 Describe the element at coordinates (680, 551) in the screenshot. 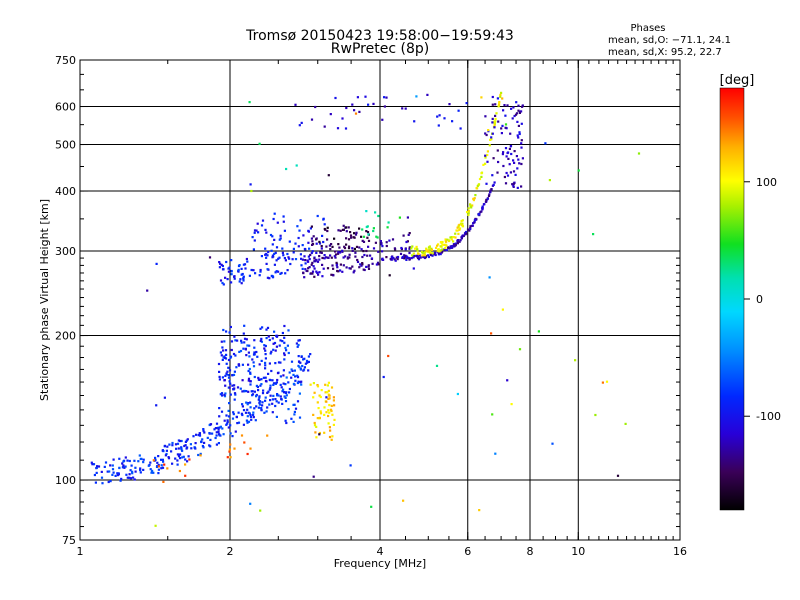

I see `x-tick-label: 16` at that location.